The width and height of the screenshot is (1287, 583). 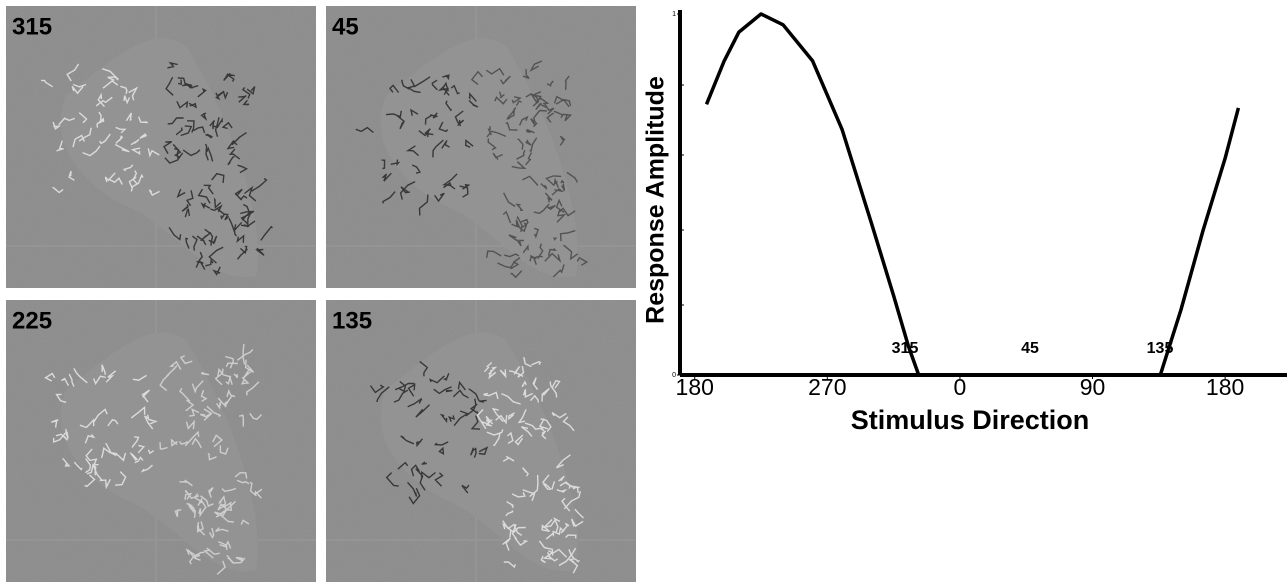 What do you see at coordinates (960, 387) in the screenshot?
I see `x-tick-label: 0` at bounding box center [960, 387].